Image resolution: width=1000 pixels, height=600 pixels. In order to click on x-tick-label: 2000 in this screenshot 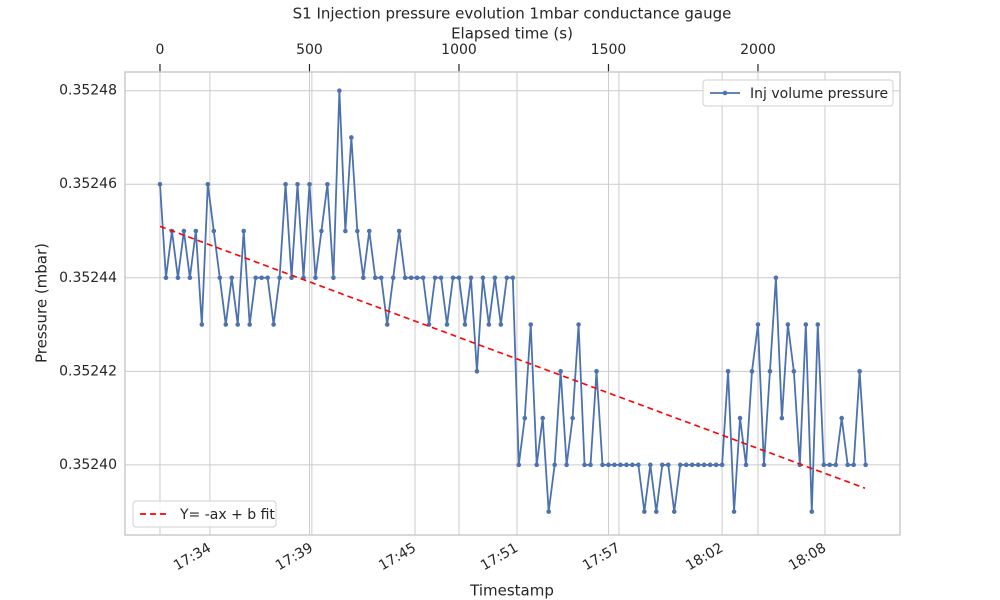, I will do `click(758, 50)`.